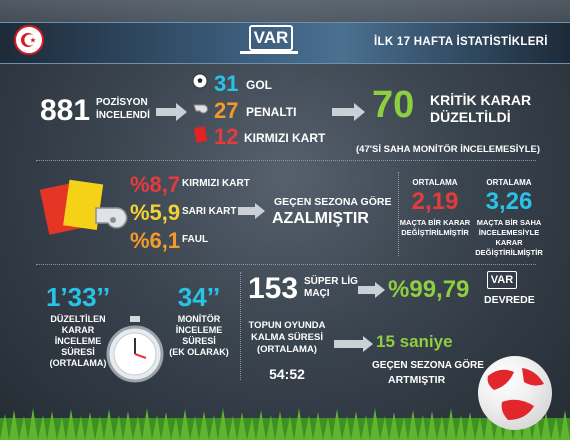 The image size is (570, 440). I want to click on play-time-label: TOPUN OYUNDA KALMA SÜRESİ (ORTALAMA), so click(287, 338).